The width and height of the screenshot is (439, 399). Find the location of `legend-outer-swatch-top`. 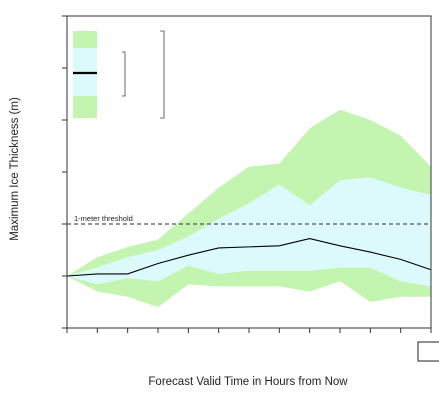

legend-outer-swatch-top is located at coordinates (85, 39).